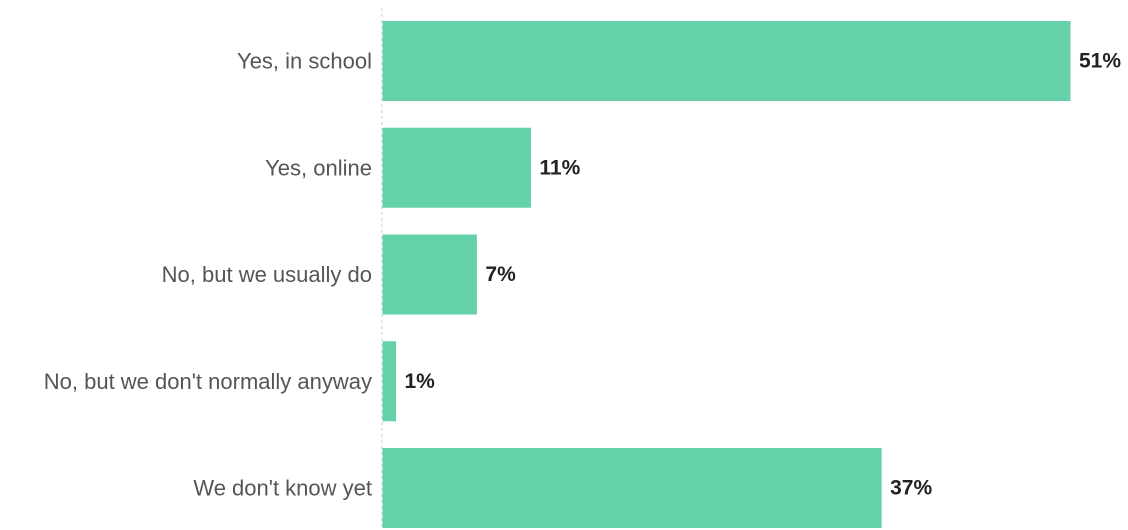 The image size is (1128, 530). I want to click on category-label-0: Yes, in school, so click(304, 61).